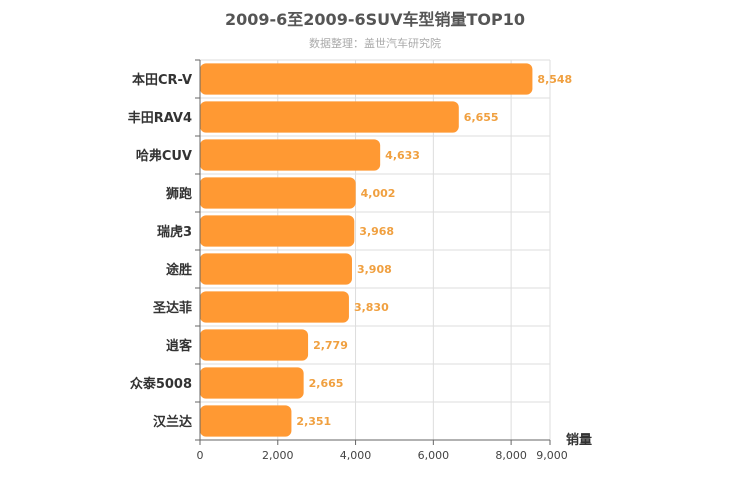  Describe the element at coordinates (434, 455) in the screenshot. I see `x-tick-label: 6,000` at that location.